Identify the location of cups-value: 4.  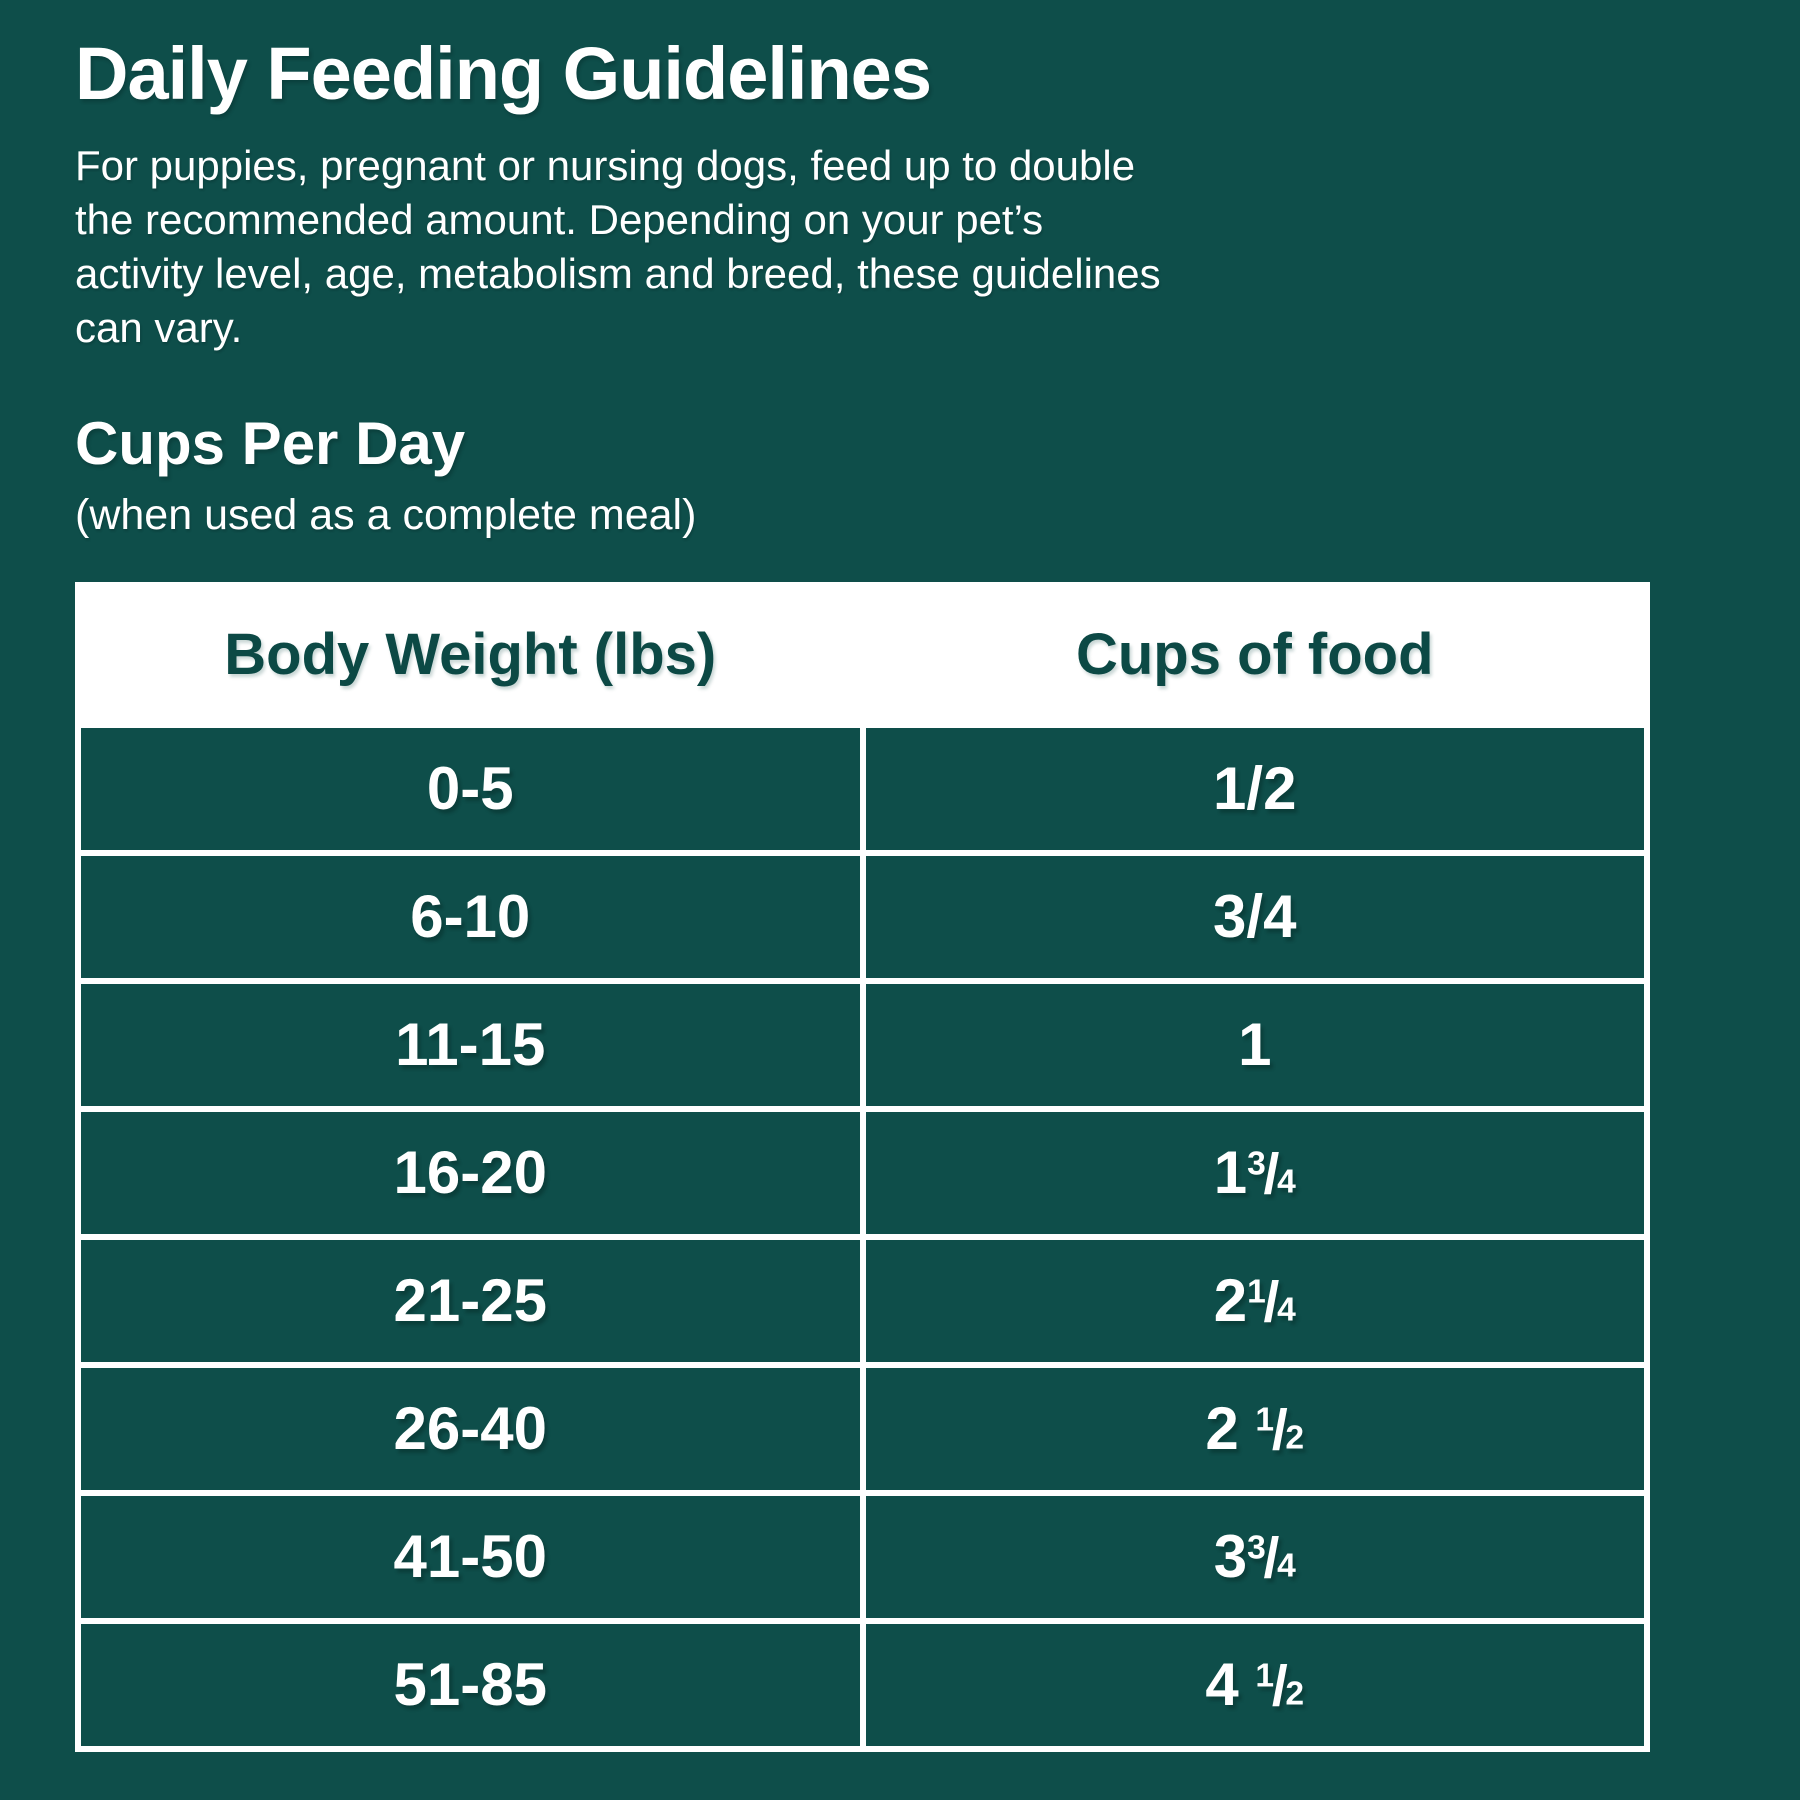
(1222, 1685).